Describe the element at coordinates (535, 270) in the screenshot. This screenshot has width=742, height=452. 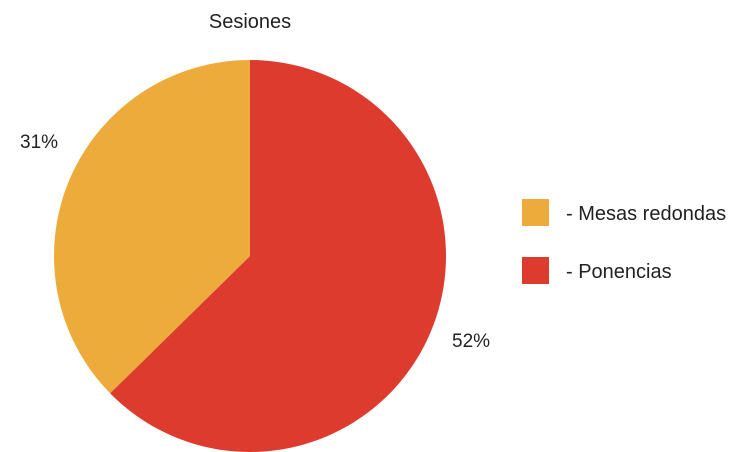
I see `legend-swatch-ponencias` at that location.